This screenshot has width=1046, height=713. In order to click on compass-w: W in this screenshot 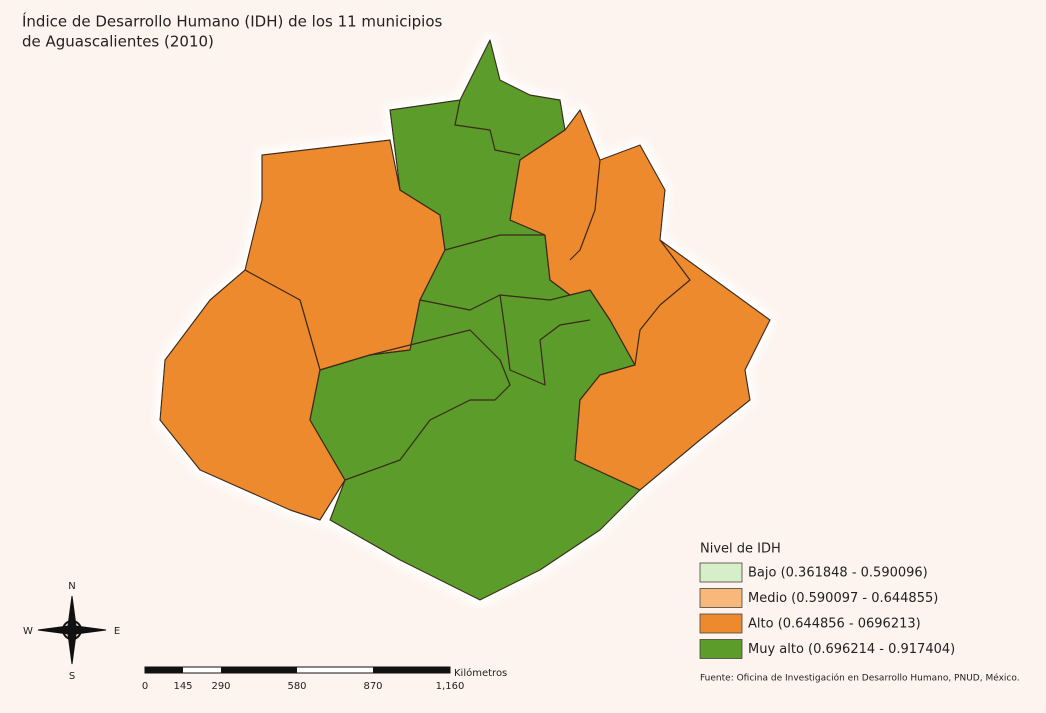, I will do `click(28, 631)`.